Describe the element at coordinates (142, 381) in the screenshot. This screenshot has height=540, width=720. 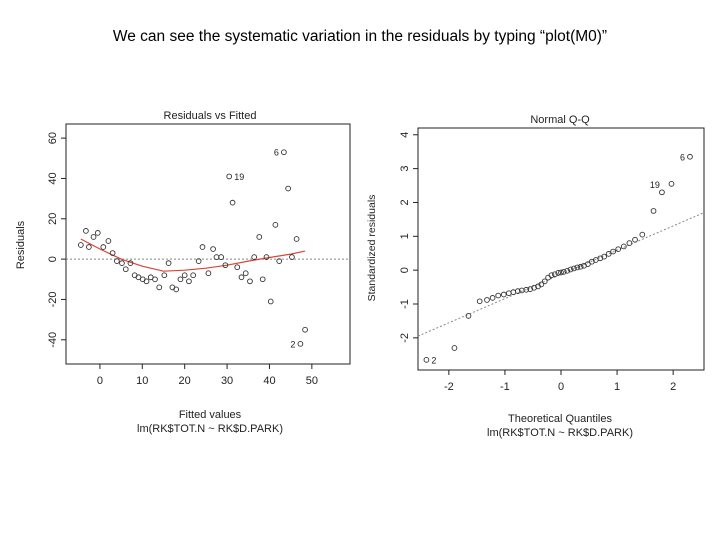
I see `chart1-xtick-label: 10` at that location.